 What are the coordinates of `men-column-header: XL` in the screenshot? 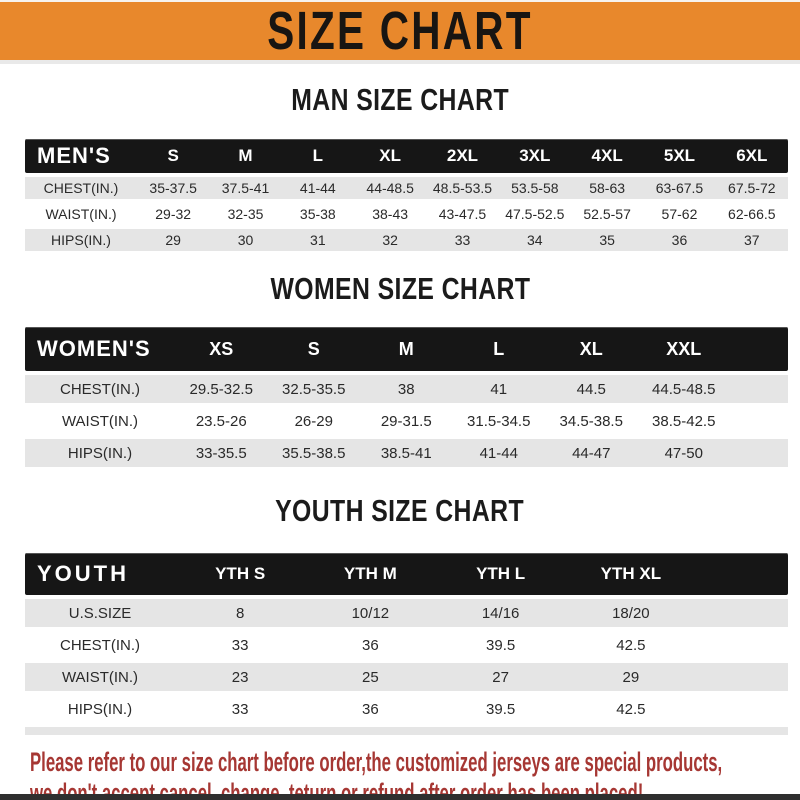 It's located at (390, 155).